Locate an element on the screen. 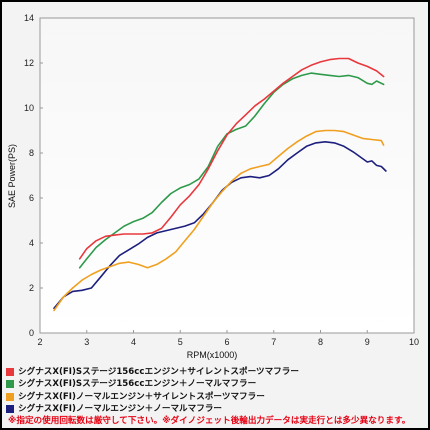 The height and width of the screenshot is (430, 430). legend-item: シグナスX(FI)Sステージ156ccエンジン＋サイレントスポーツマフラー is located at coordinates (216, 372).